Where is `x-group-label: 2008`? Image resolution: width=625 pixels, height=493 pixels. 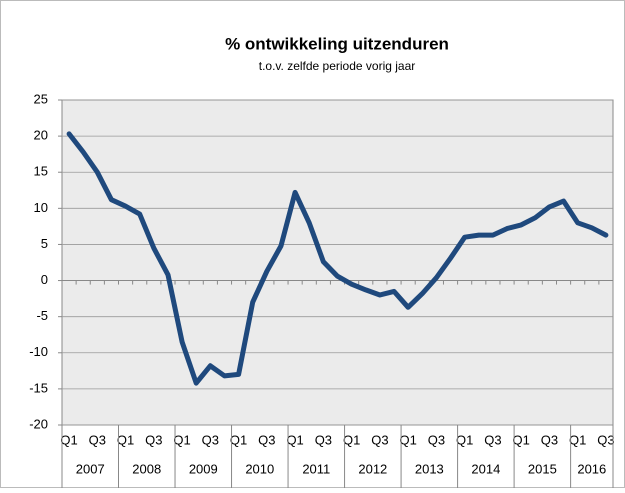 x-group-label: 2008 is located at coordinates (146, 468).